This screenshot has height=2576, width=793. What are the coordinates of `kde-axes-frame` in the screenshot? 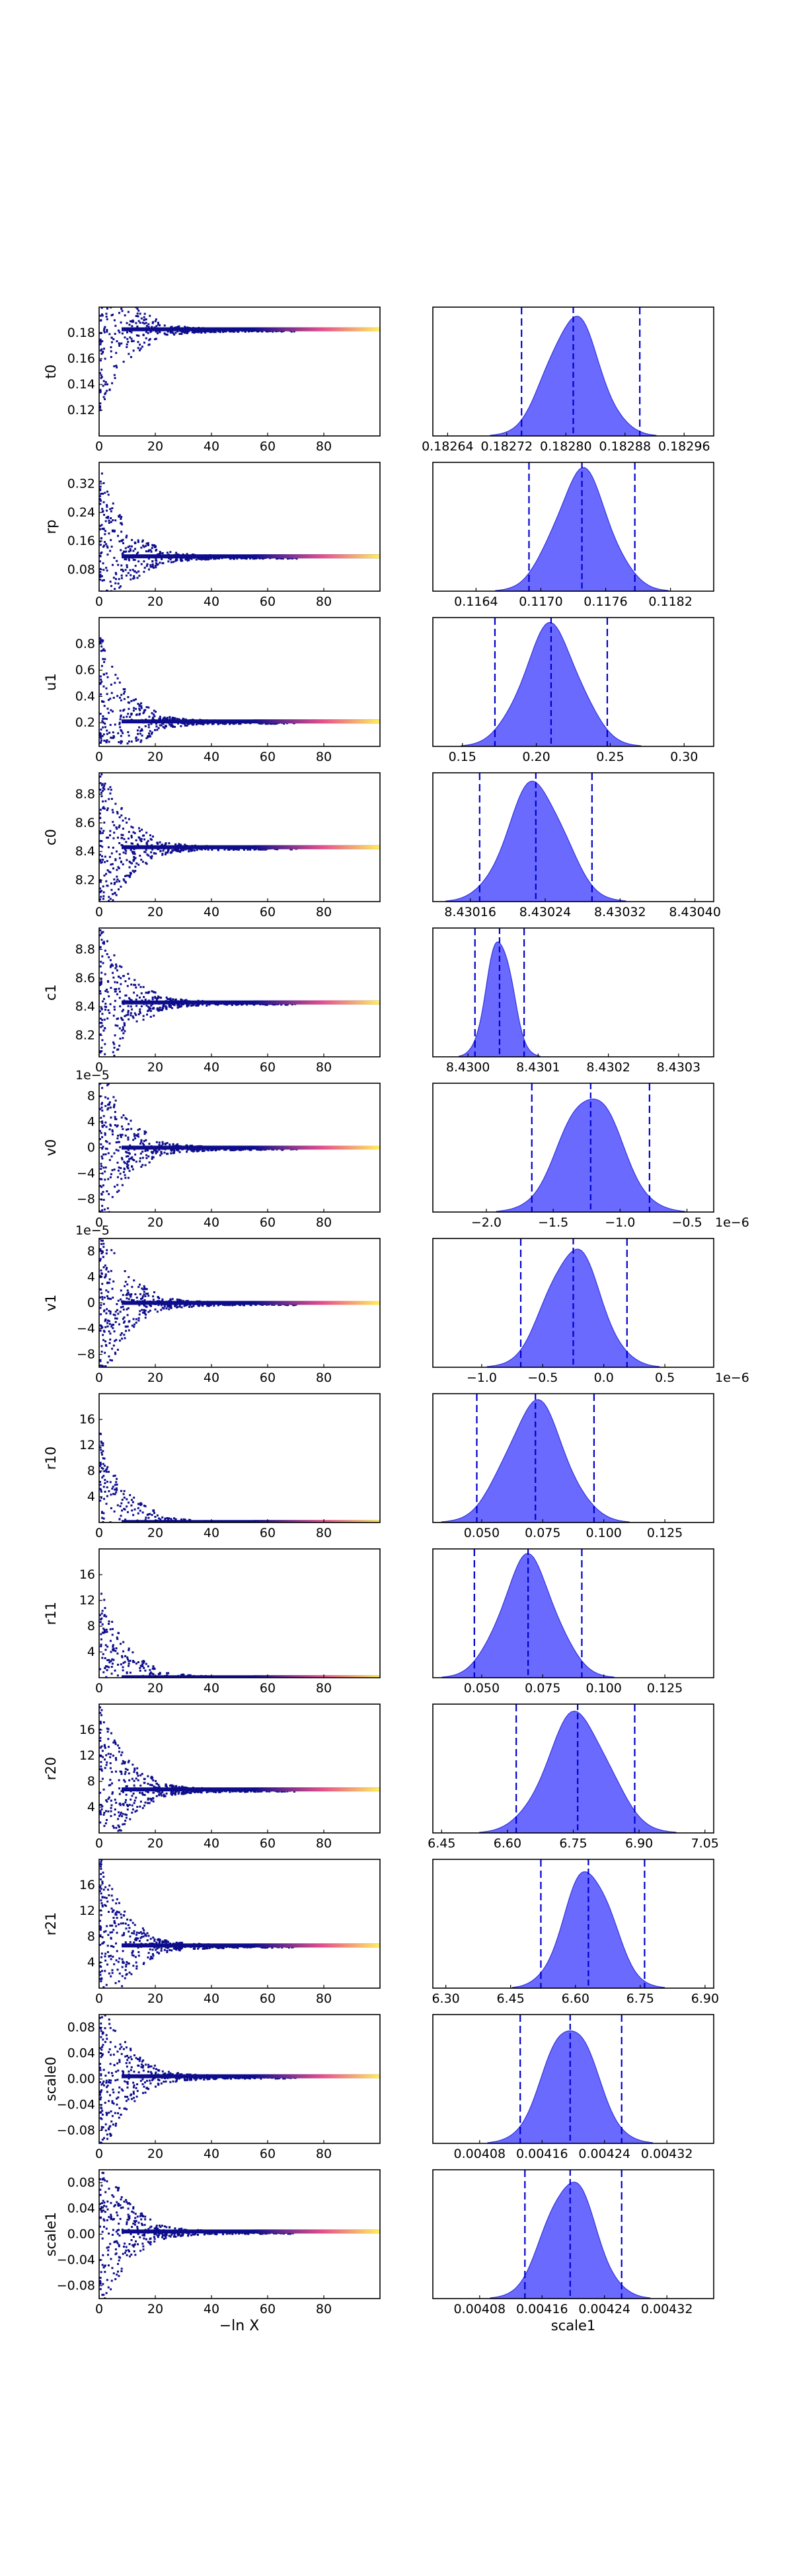 It's located at (573, 1458).